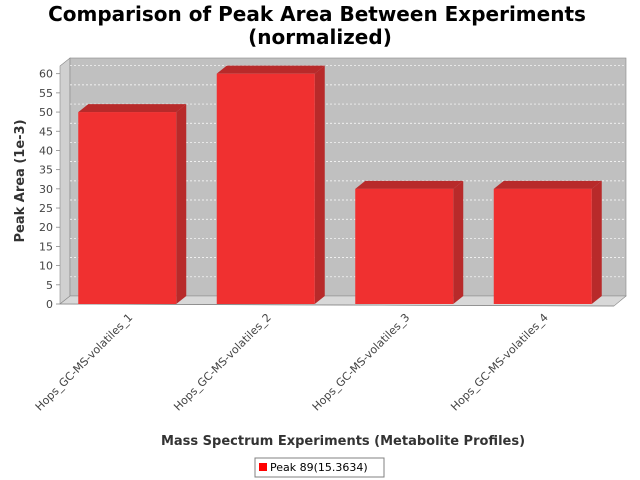  What do you see at coordinates (46, 266) in the screenshot?
I see `y-tick-label: 10` at bounding box center [46, 266].